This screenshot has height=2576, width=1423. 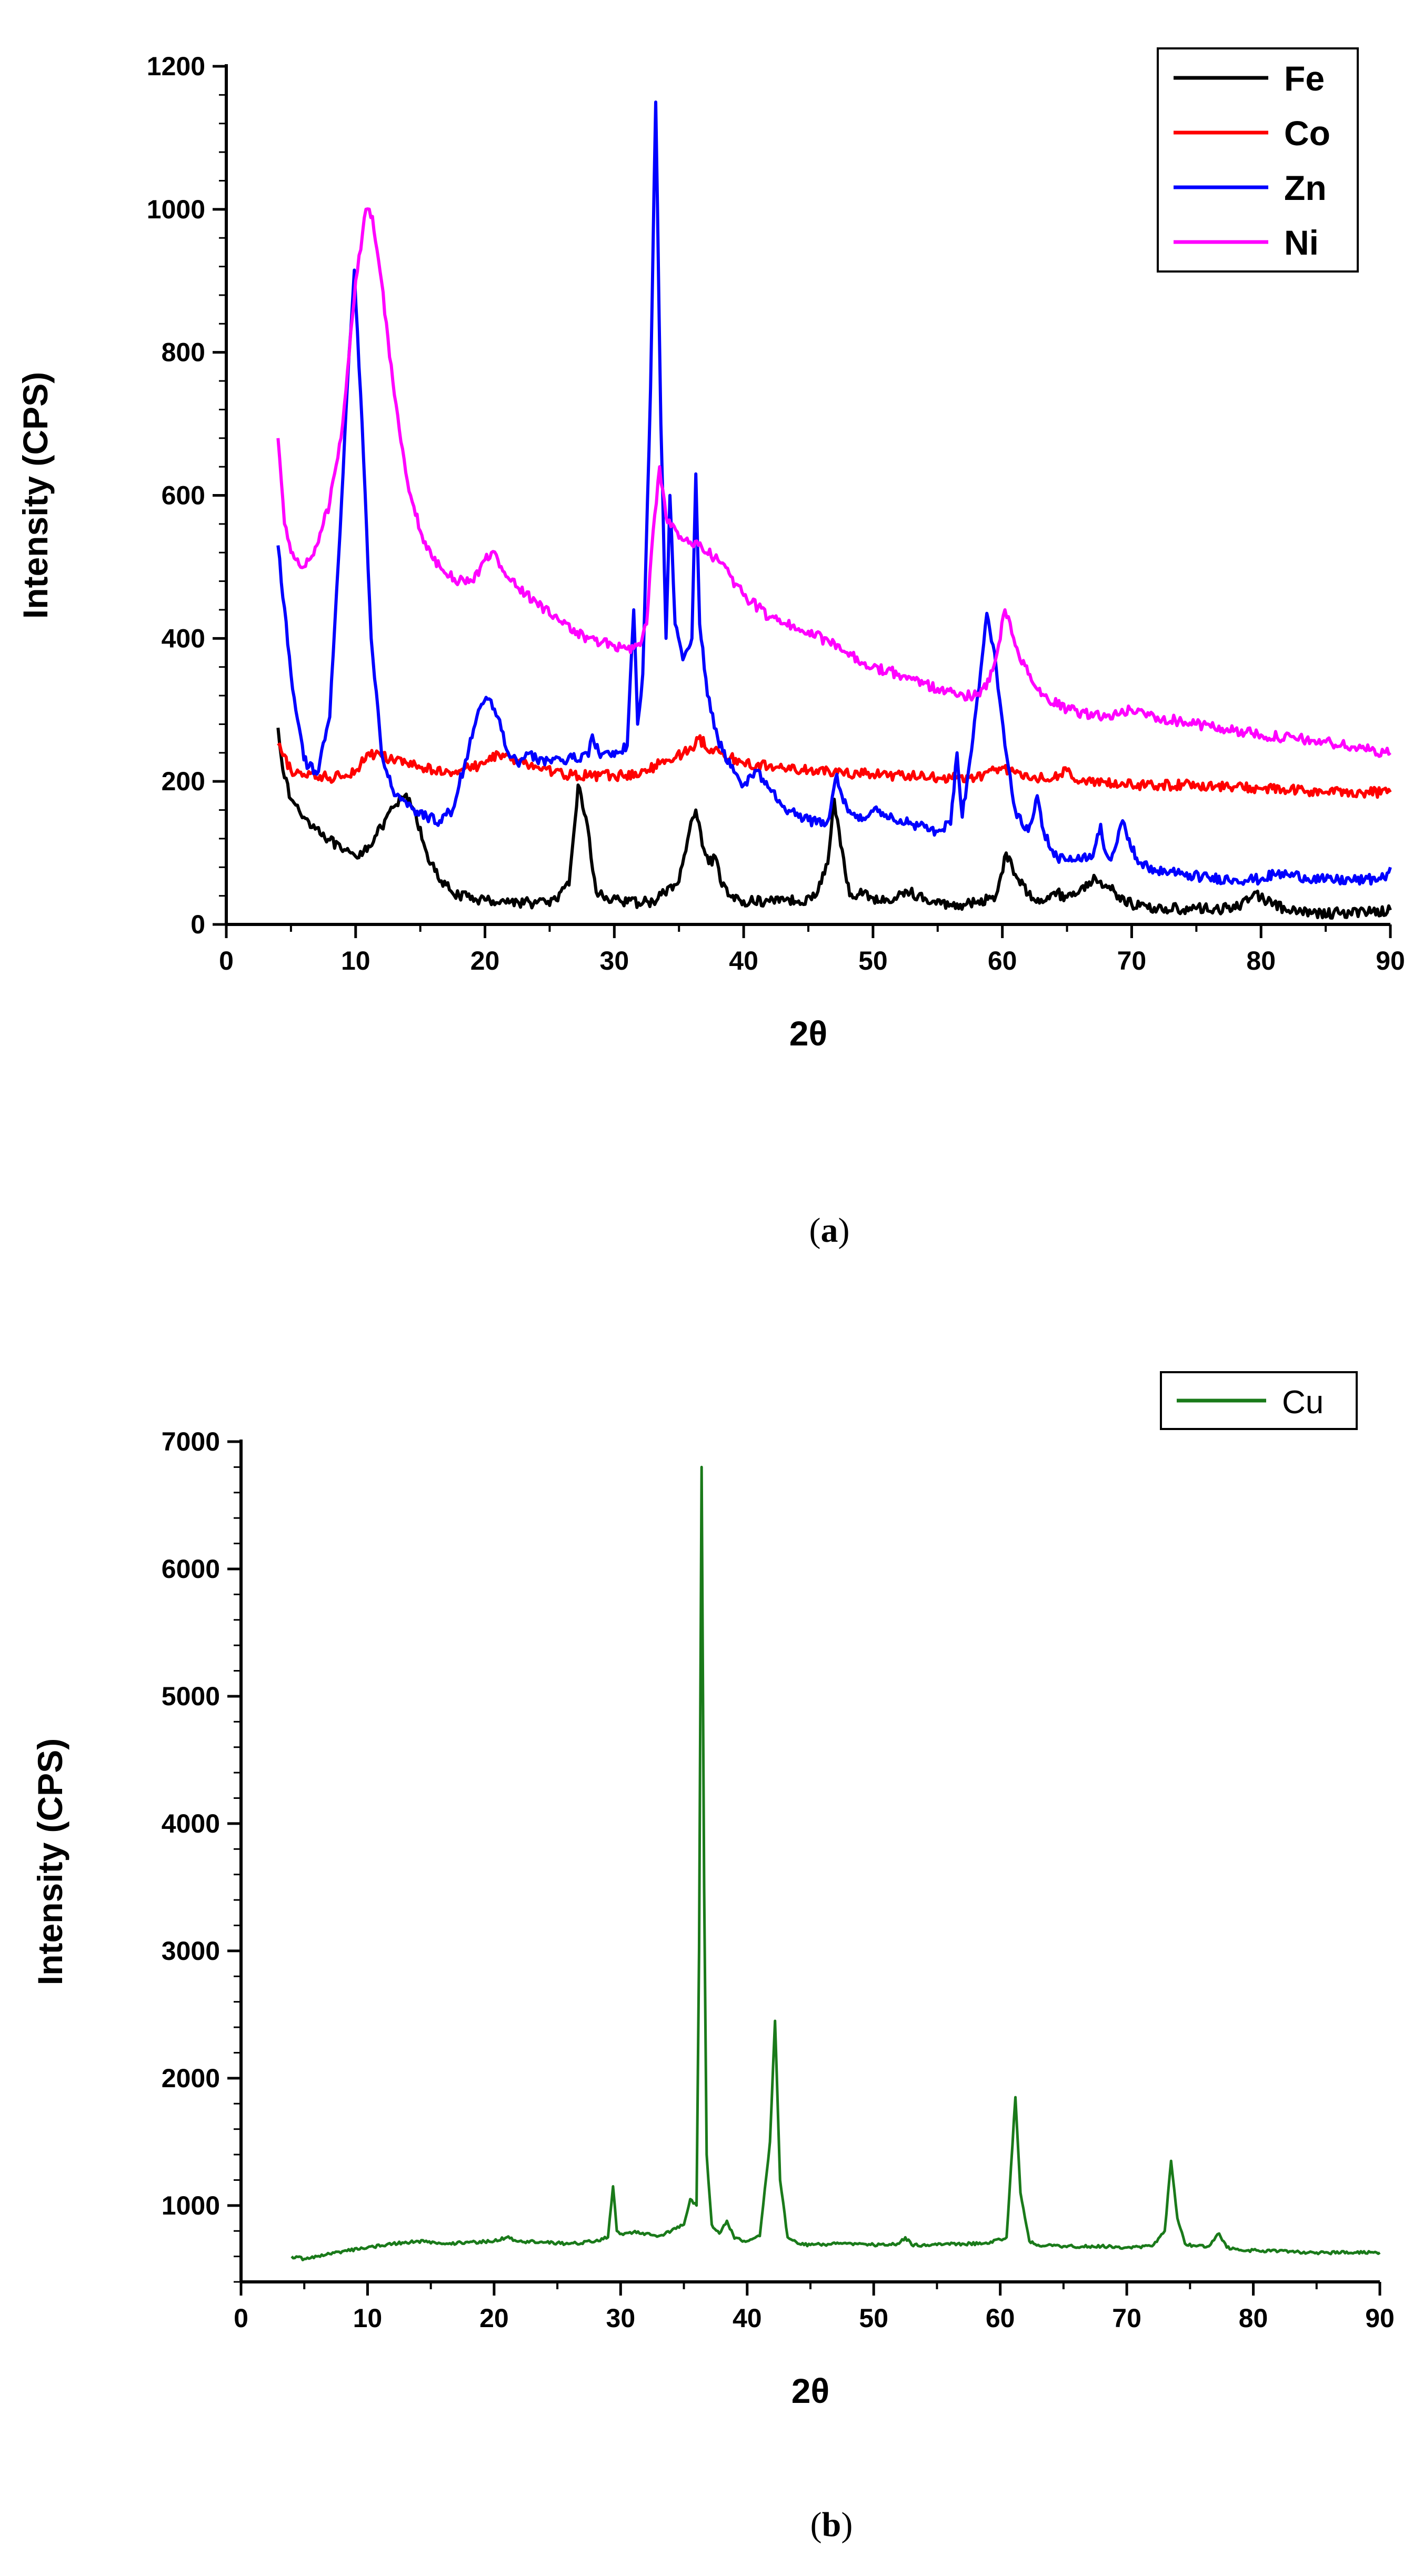 I want to click on a-x-tick-label: 90, so click(x=1390, y=960).